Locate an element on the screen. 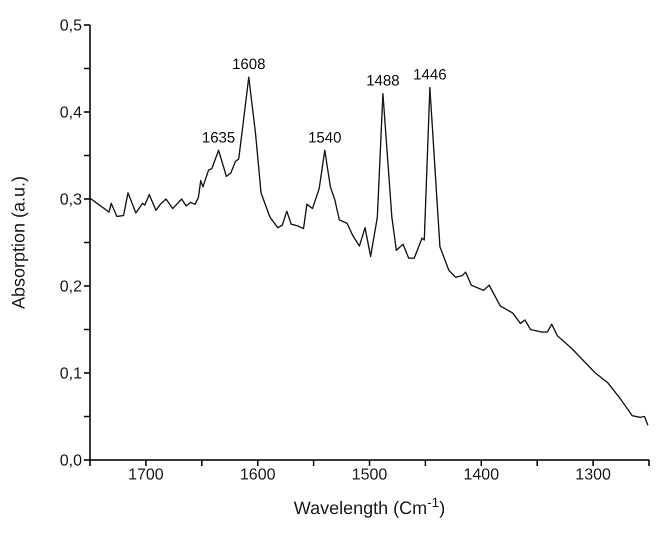 The image size is (659, 534). annotation: 1540 is located at coordinates (325, 137).